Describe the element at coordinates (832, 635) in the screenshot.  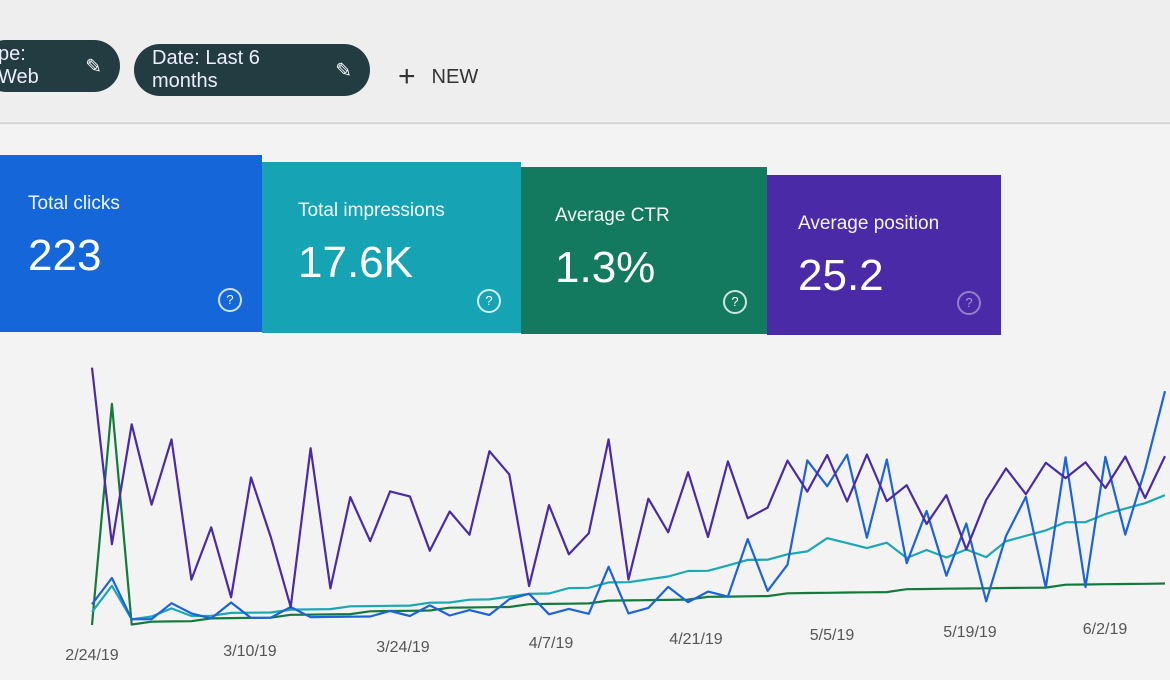
I see `x-tick-label: 5/5/19` at that location.